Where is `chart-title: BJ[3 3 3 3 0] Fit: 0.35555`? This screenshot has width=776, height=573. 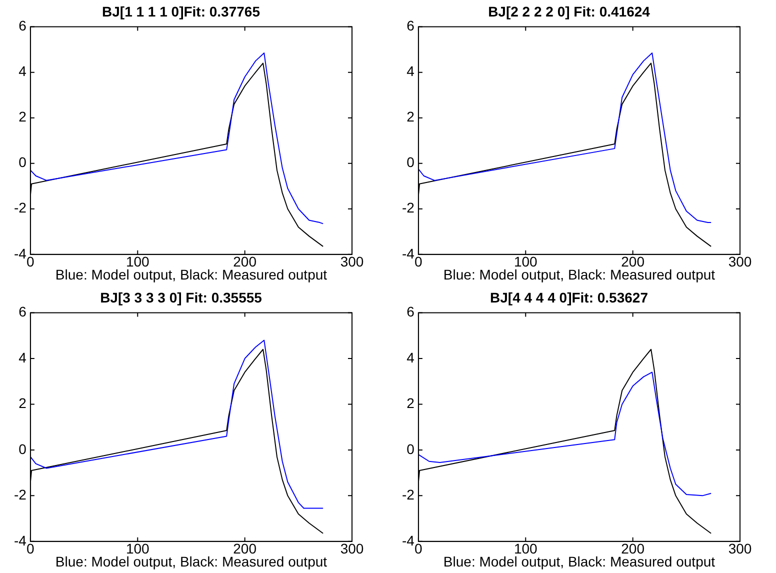 chart-title: BJ[3 3 3 3 0] Fit: 0.35555 is located at coordinates (181, 297).